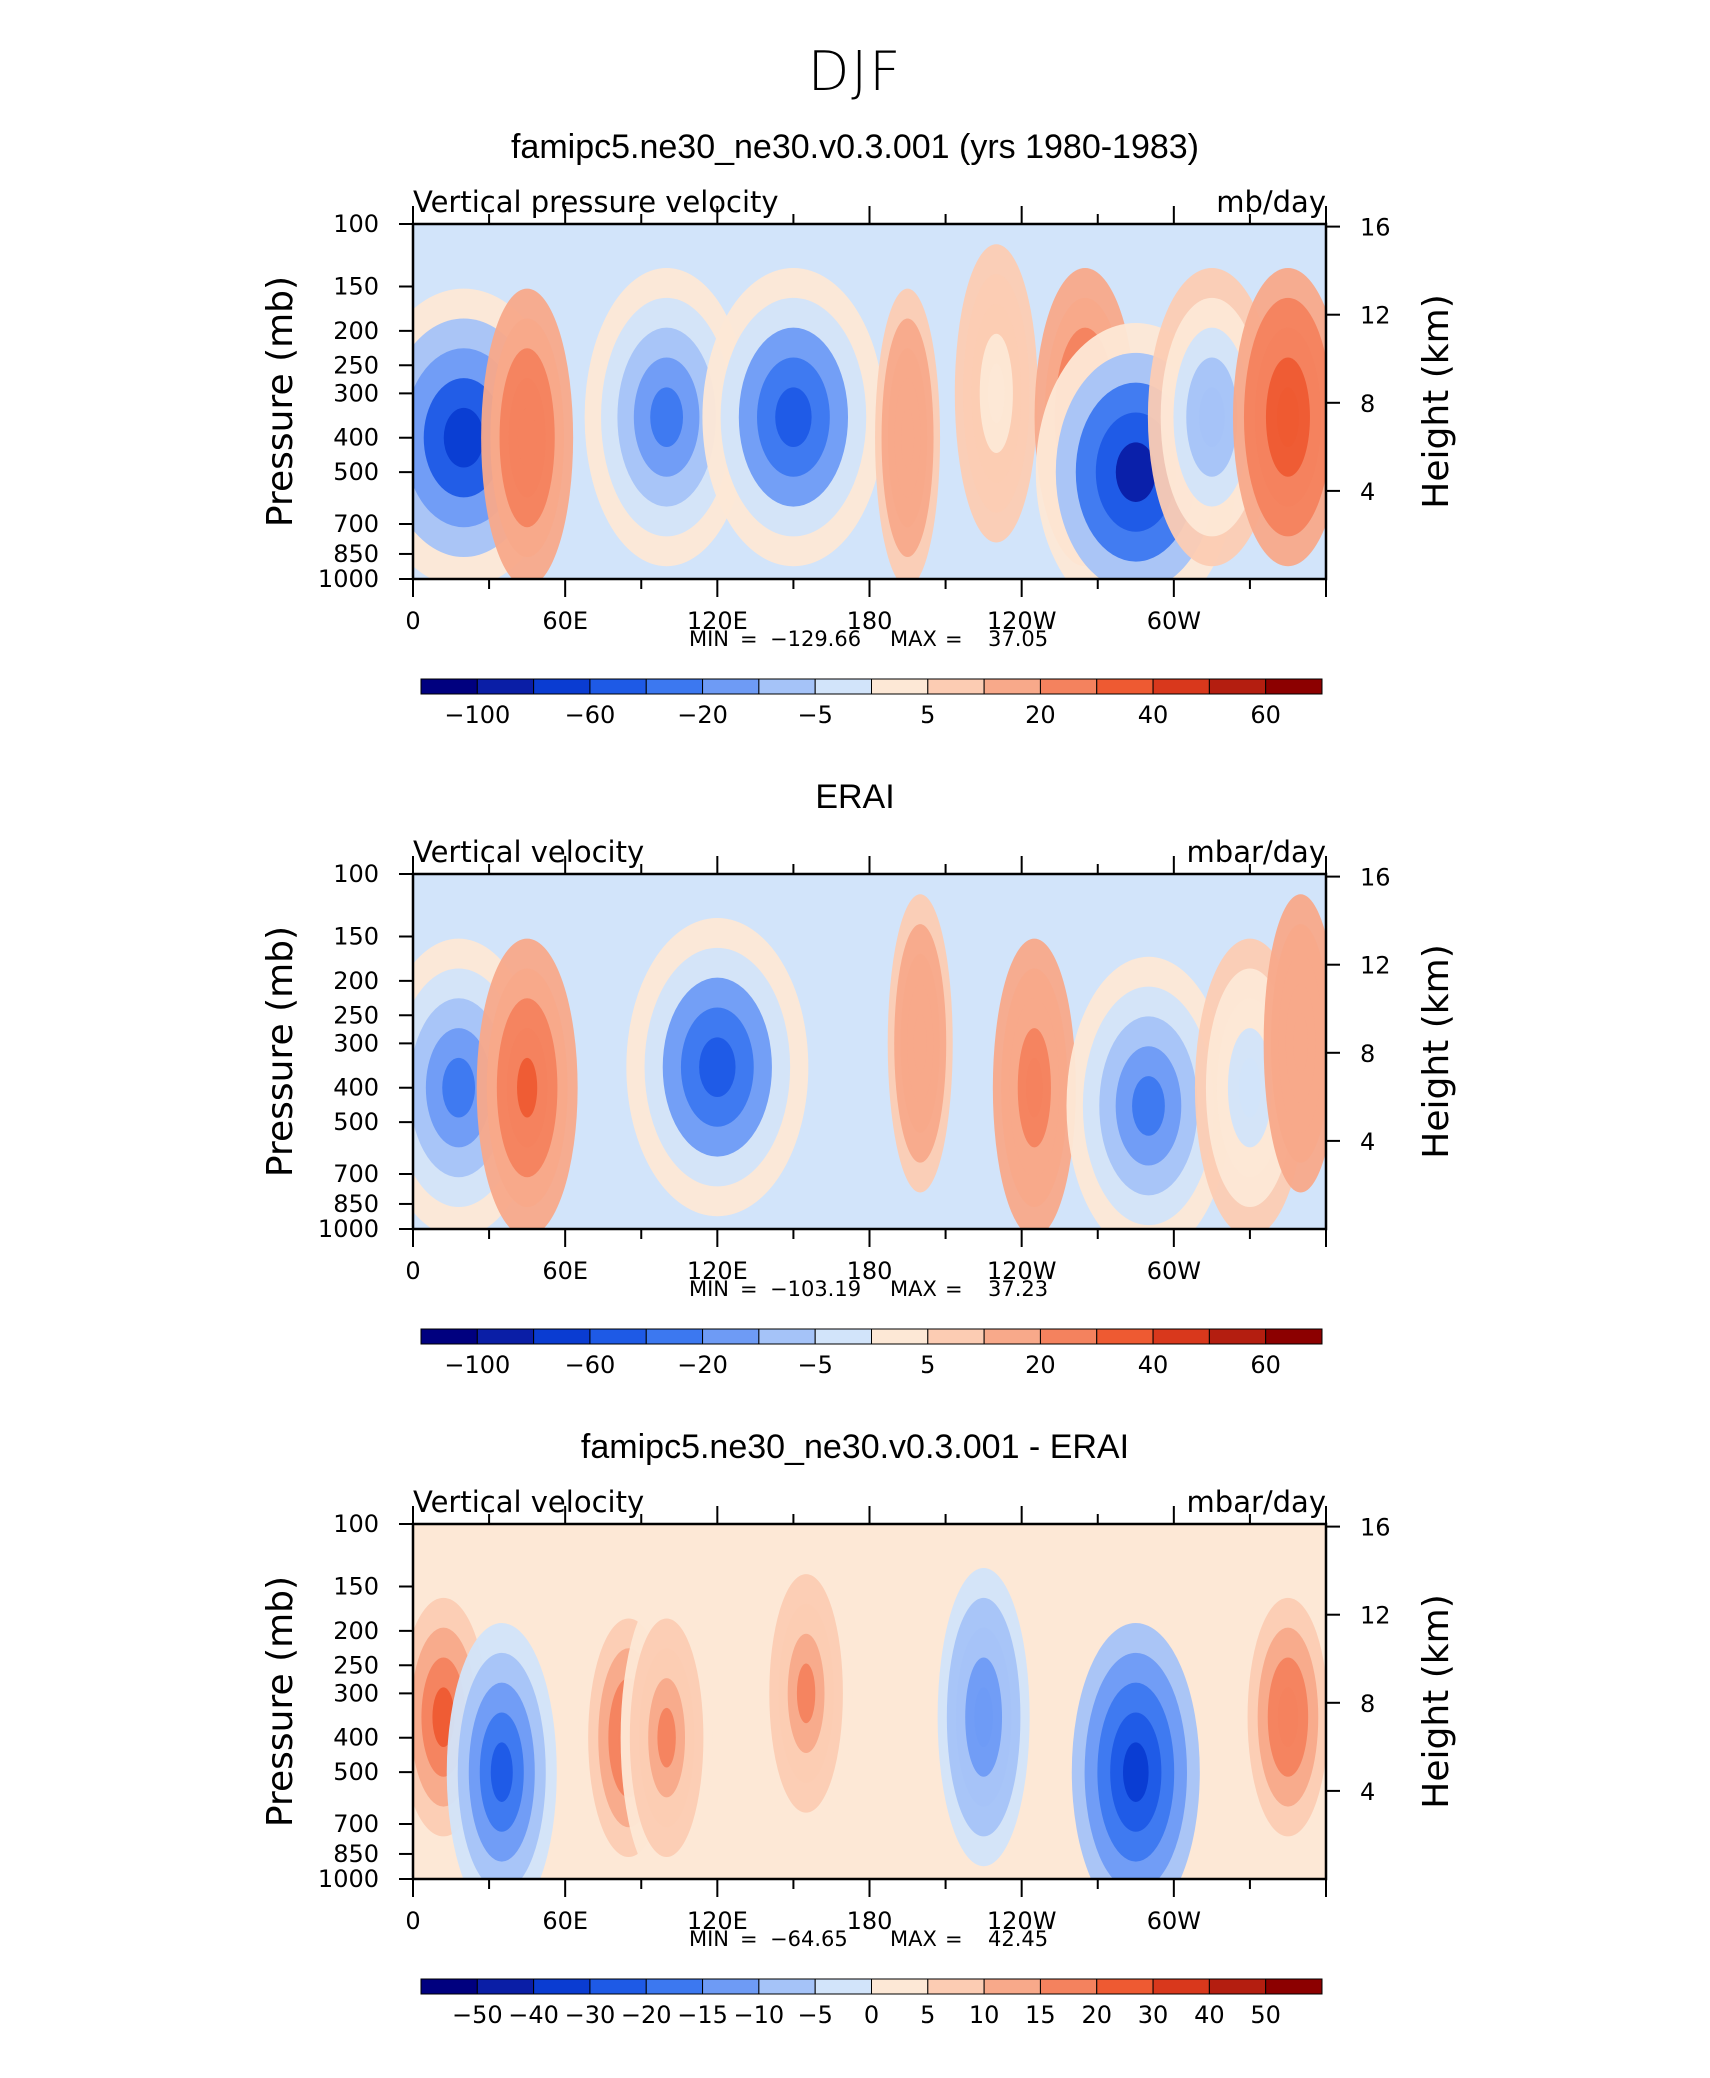  What do you see at coordinates (984, 2015) in the screenshot?
I see `colorbar-label: 10` at bounding box center [984, 2015].